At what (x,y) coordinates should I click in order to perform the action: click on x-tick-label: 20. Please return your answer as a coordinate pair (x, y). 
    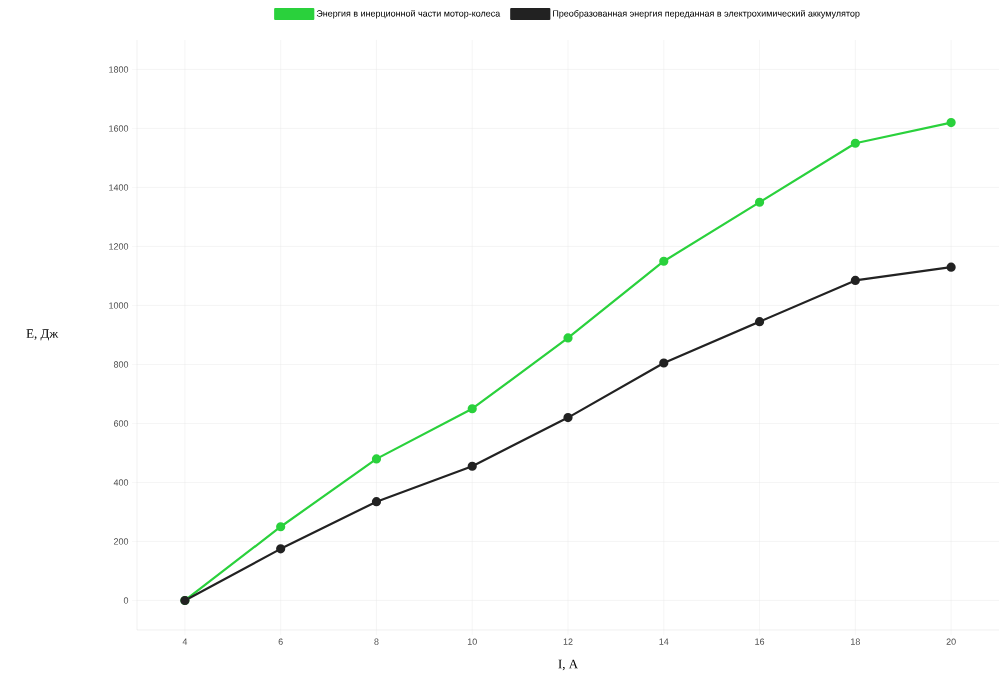
    Looking at the image, I should click on (951, 641).